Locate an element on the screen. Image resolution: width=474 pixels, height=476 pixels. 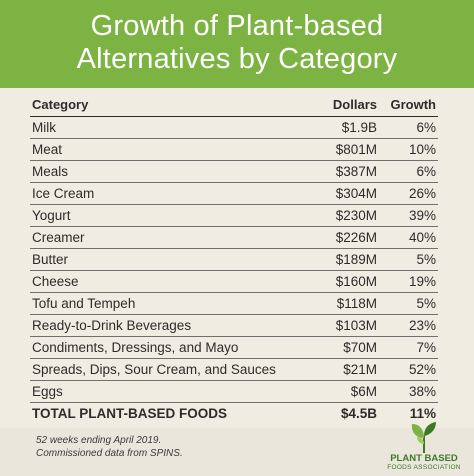
cell-growth: 38% is located at coordinates (408, 391).